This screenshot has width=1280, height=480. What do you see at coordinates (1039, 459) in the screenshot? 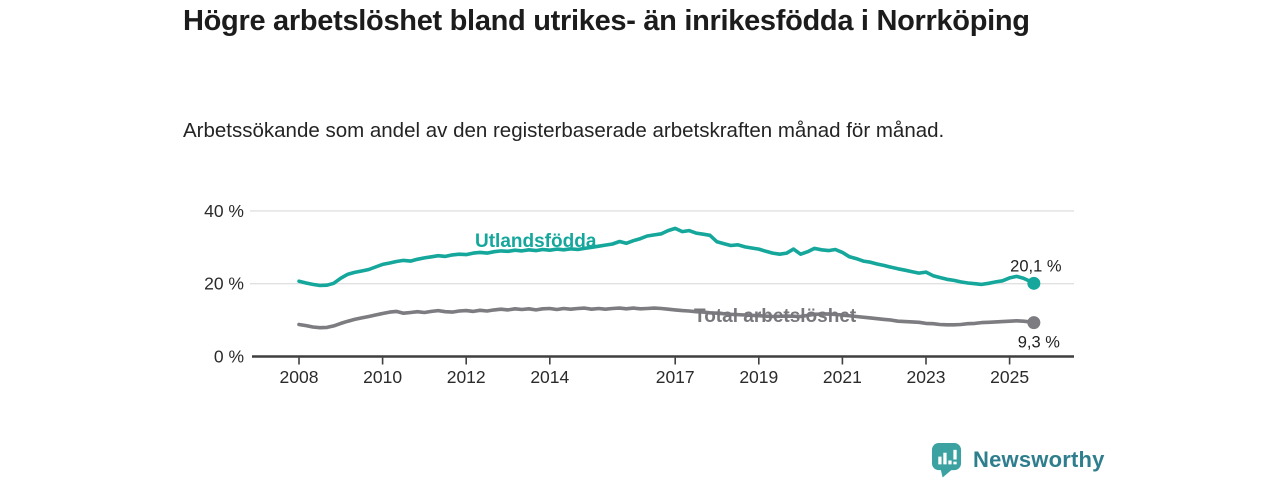
I see `newsworthy-logo-text: Newsworthy` at bounding box center [1039, 459].